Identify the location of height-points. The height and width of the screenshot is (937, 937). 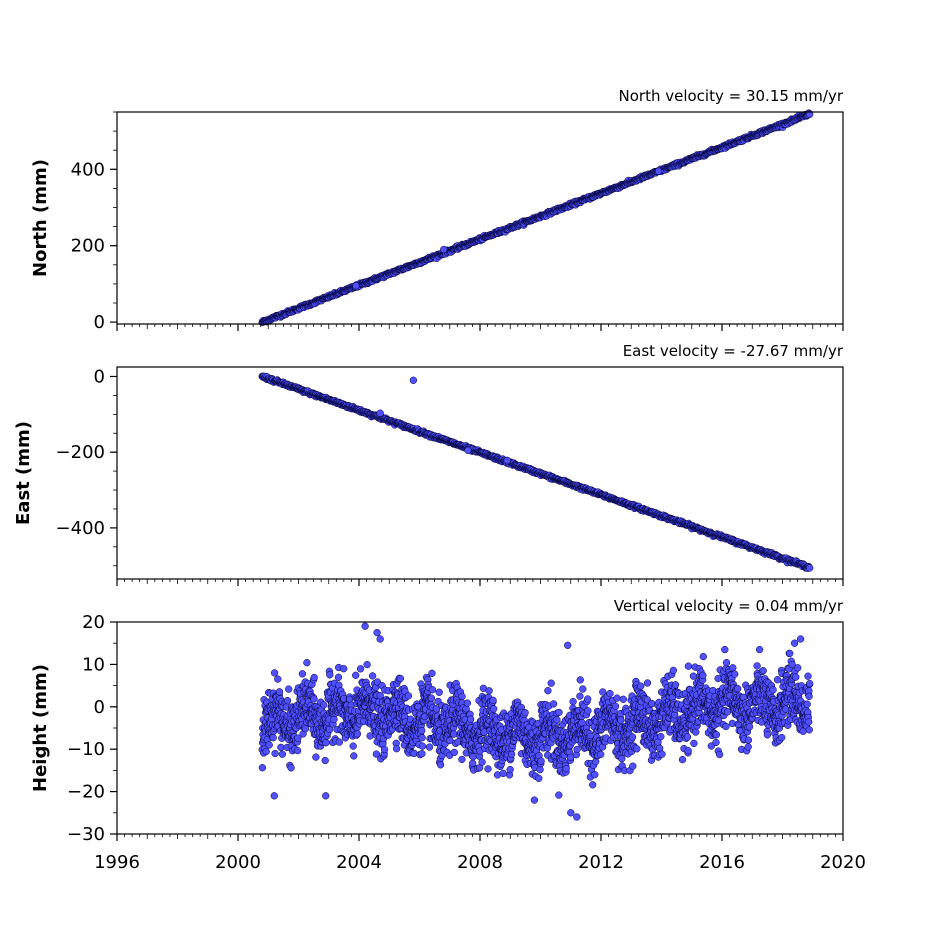
(536, 721).